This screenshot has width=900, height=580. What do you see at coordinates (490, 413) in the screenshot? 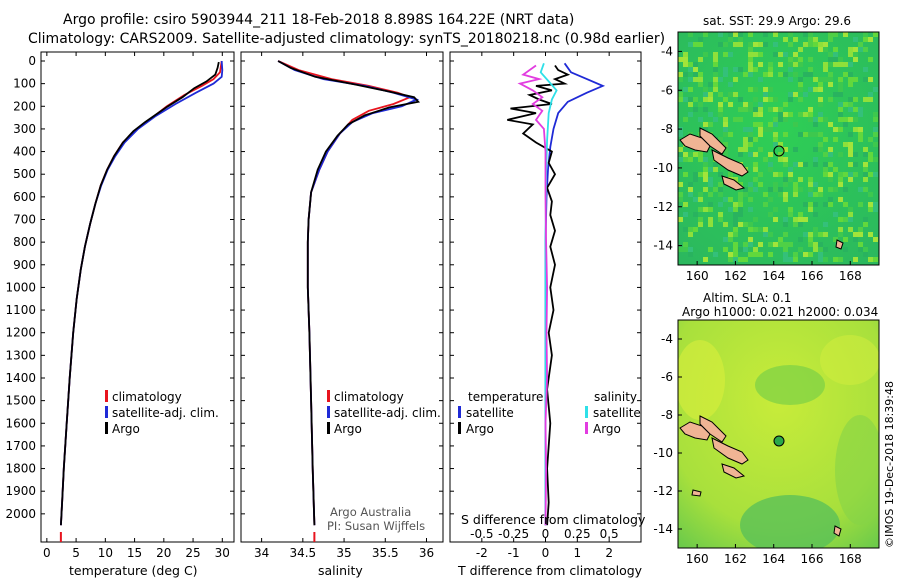
I see `legend-label-t-satellite: satellite` at bounding box center [490, 413].